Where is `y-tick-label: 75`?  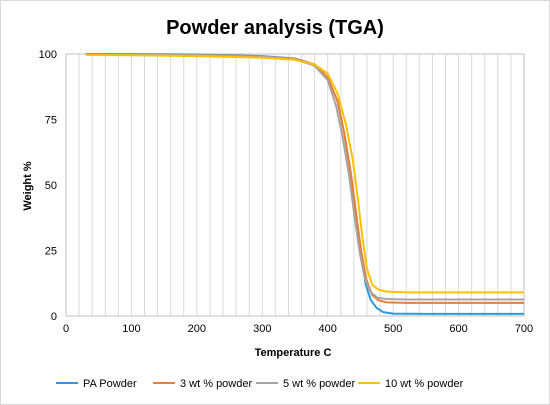 y-tick-label: 75 is located at coordinates (51, 121).